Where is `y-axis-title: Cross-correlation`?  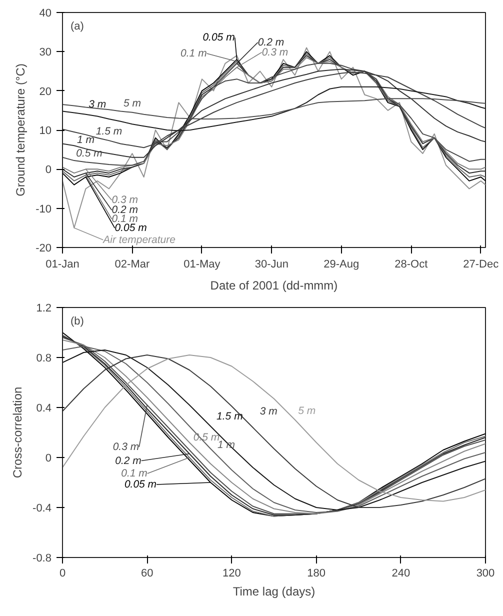 y-axis-title: Cross-correlation is located at coordinates (17, 432).